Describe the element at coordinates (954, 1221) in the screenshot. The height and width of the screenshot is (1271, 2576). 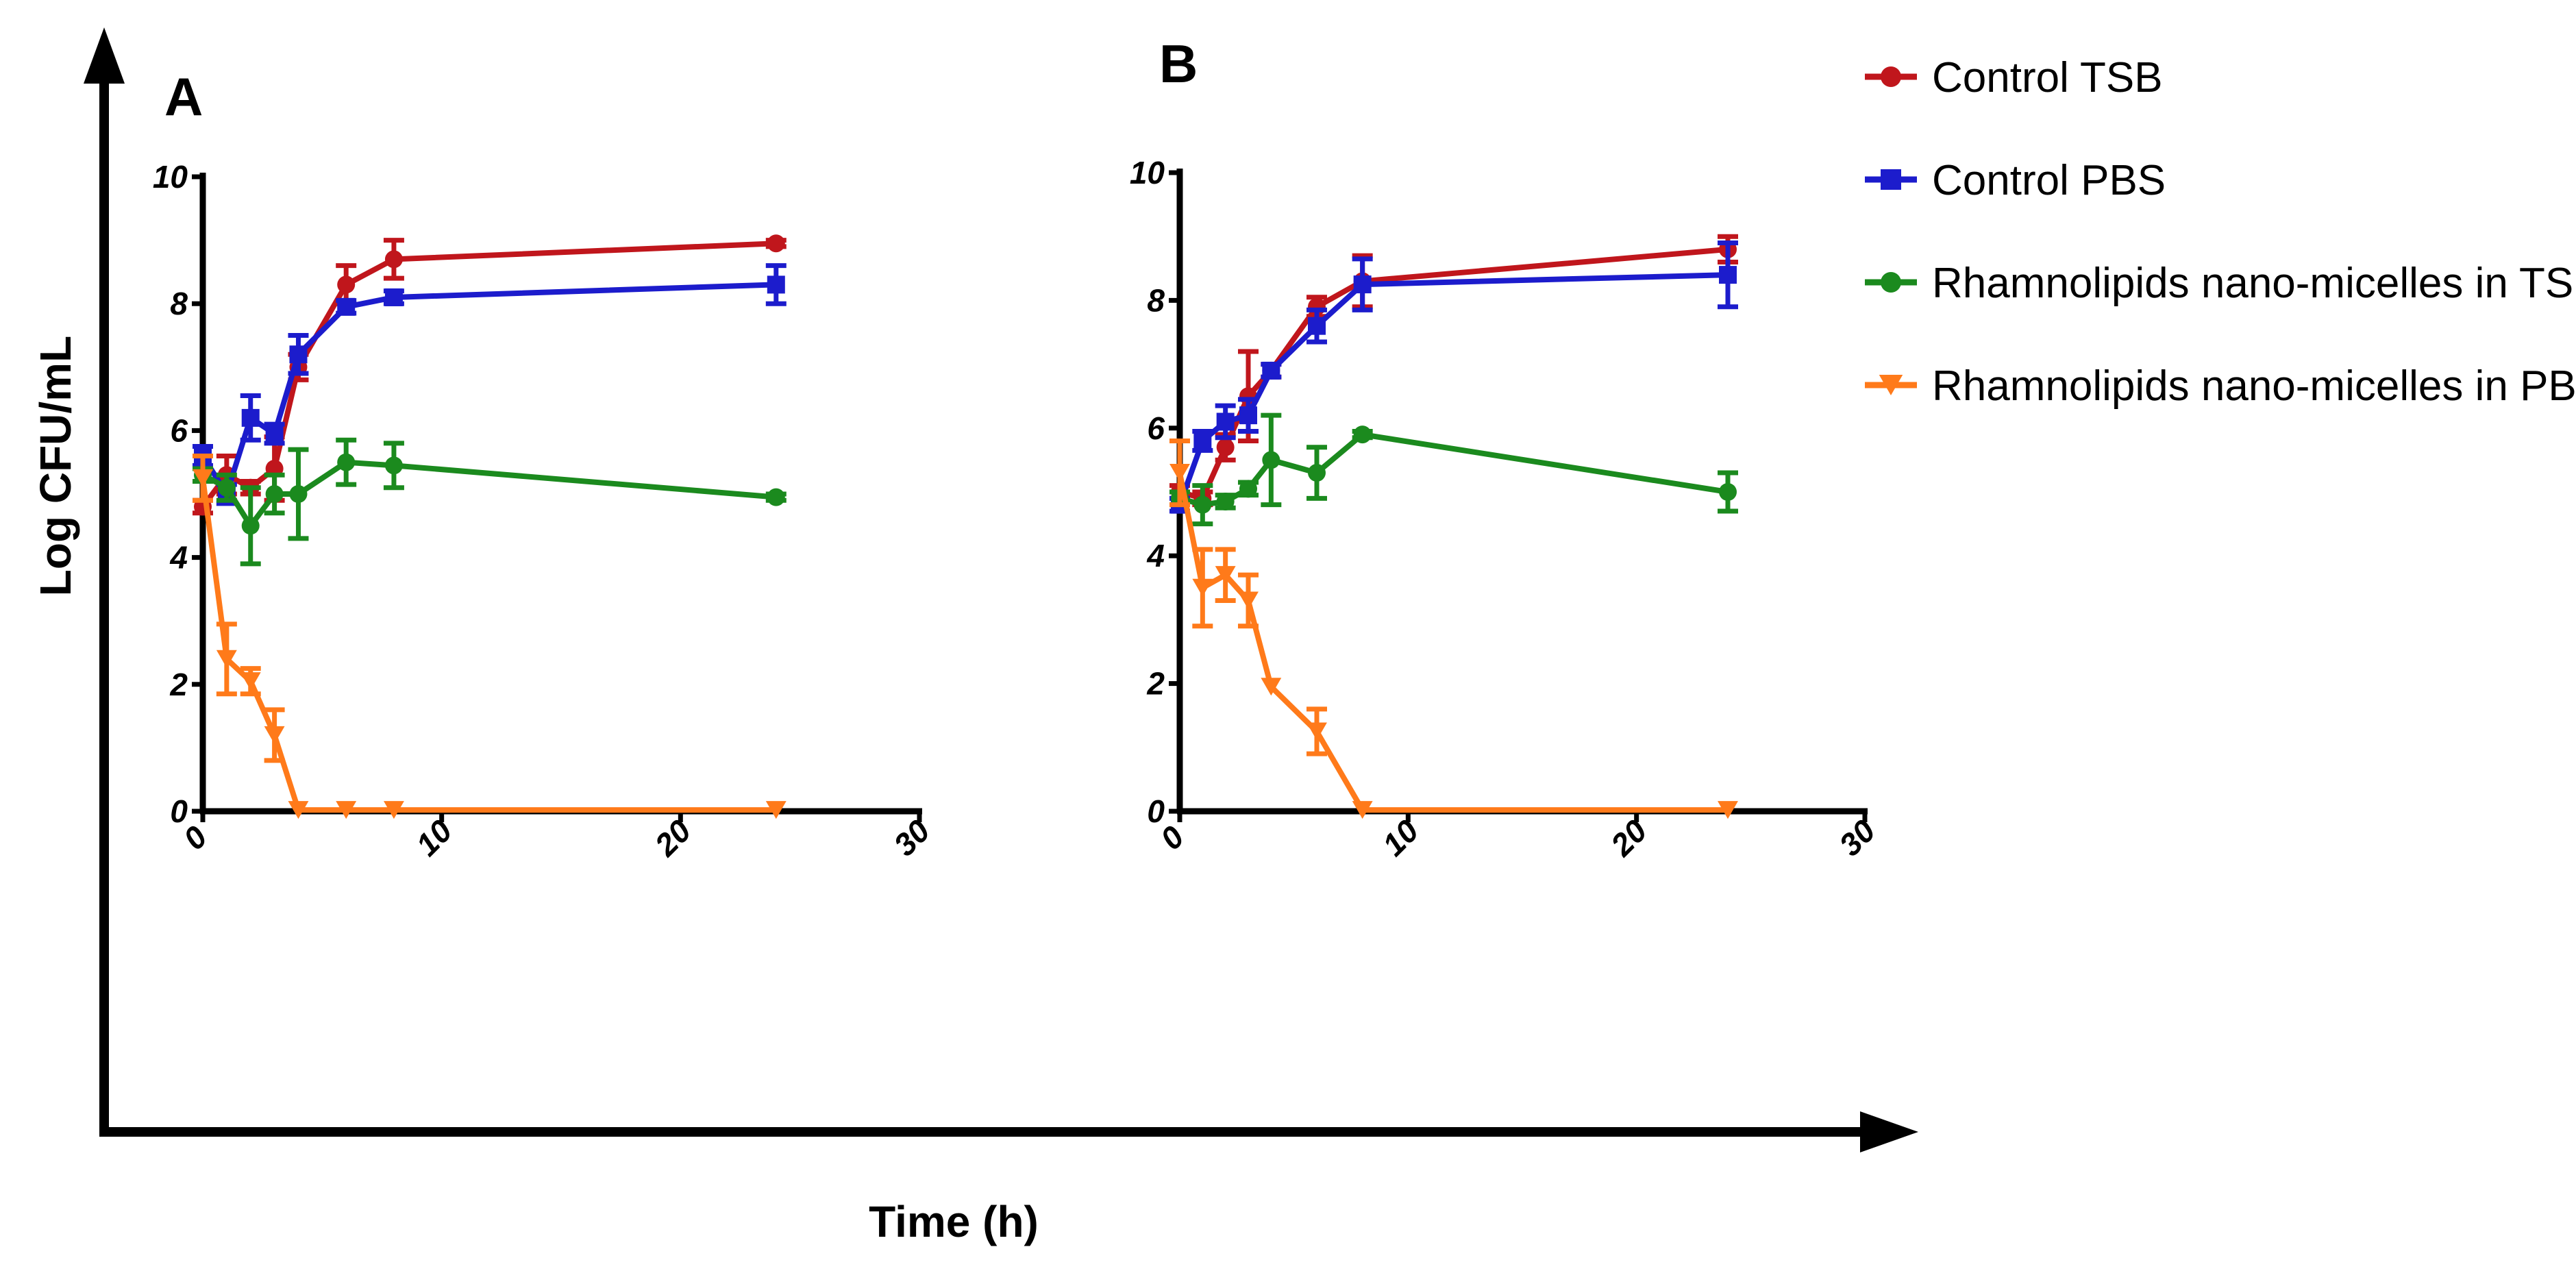
I see `x-axis-title: Time (h)` at that location.